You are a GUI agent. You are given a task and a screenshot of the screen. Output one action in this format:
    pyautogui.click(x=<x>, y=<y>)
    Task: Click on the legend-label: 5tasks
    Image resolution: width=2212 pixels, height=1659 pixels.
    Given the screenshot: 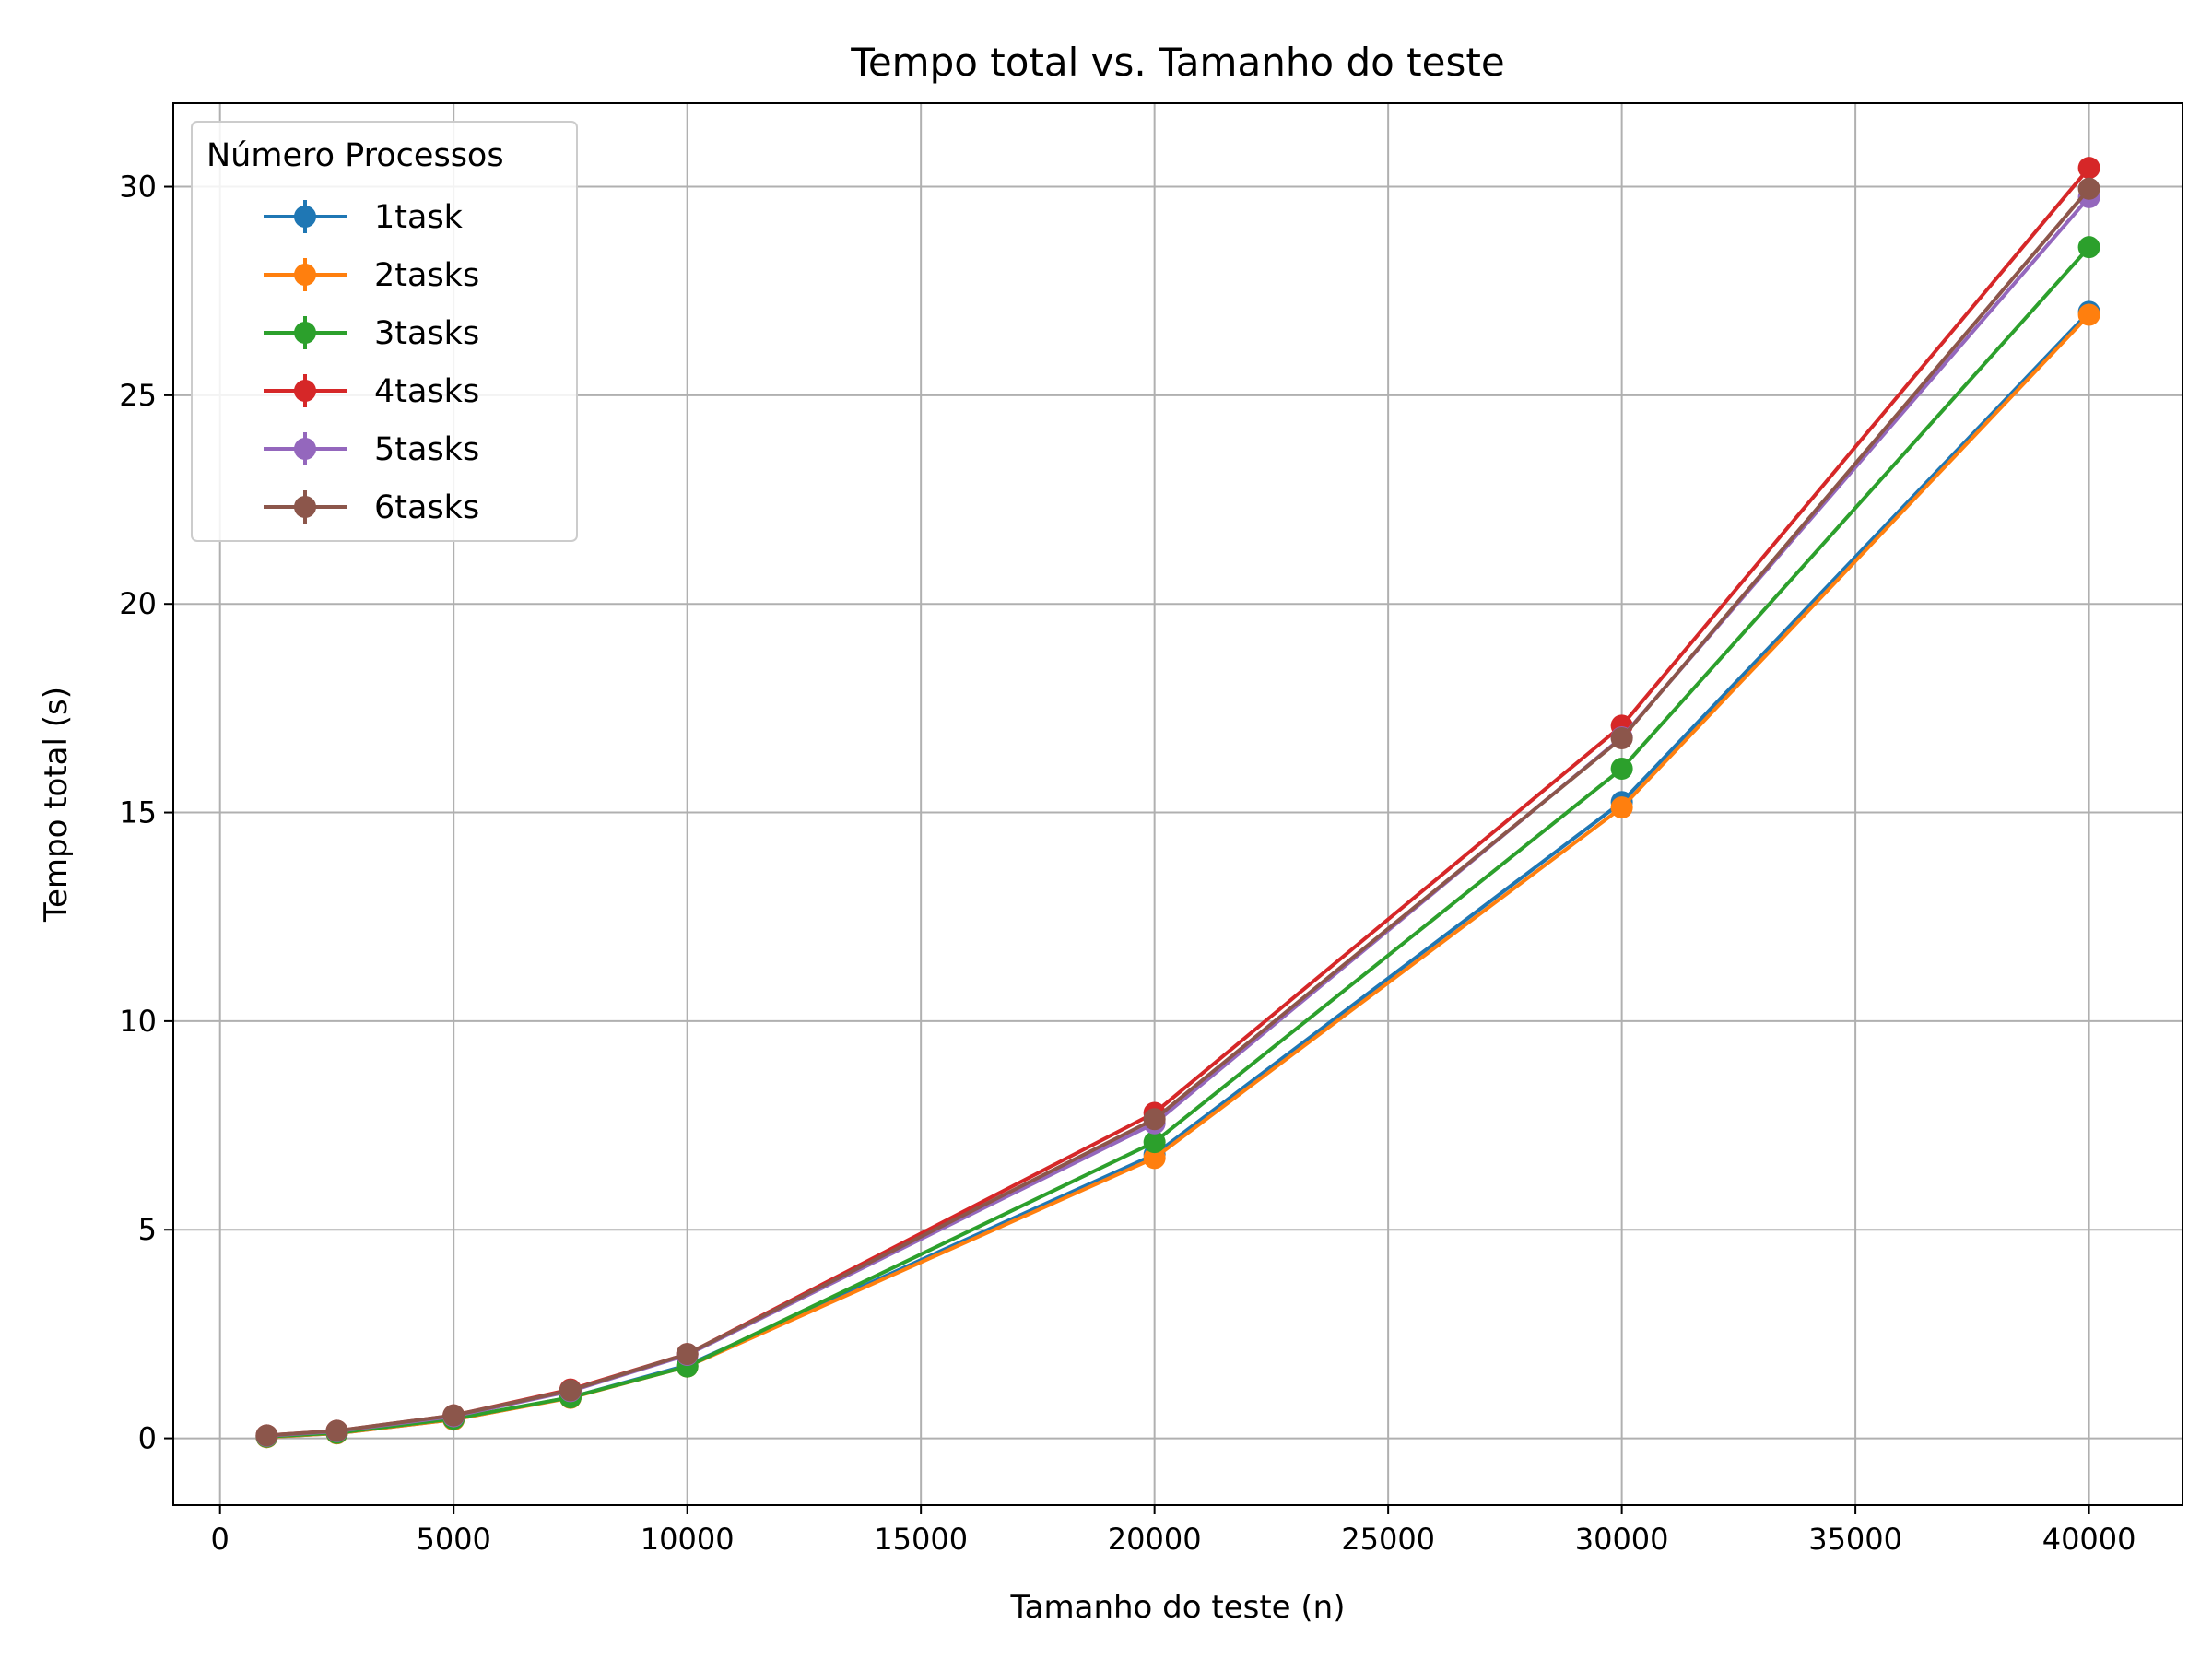 What is the action you would take?
    pyautogui.click(x=426, y=449)
    